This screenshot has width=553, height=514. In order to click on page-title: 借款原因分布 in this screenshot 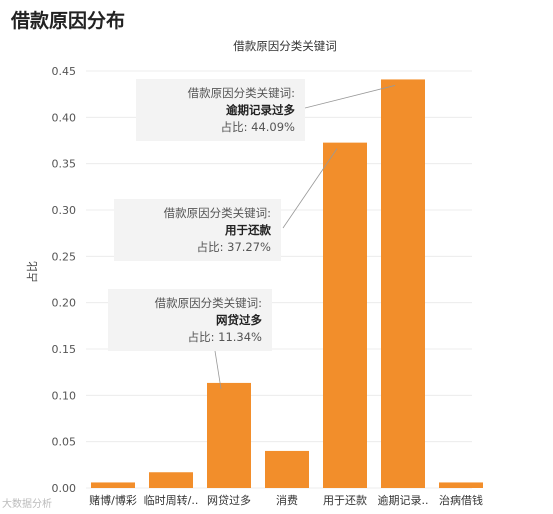, I will do `click(68, 21)`.